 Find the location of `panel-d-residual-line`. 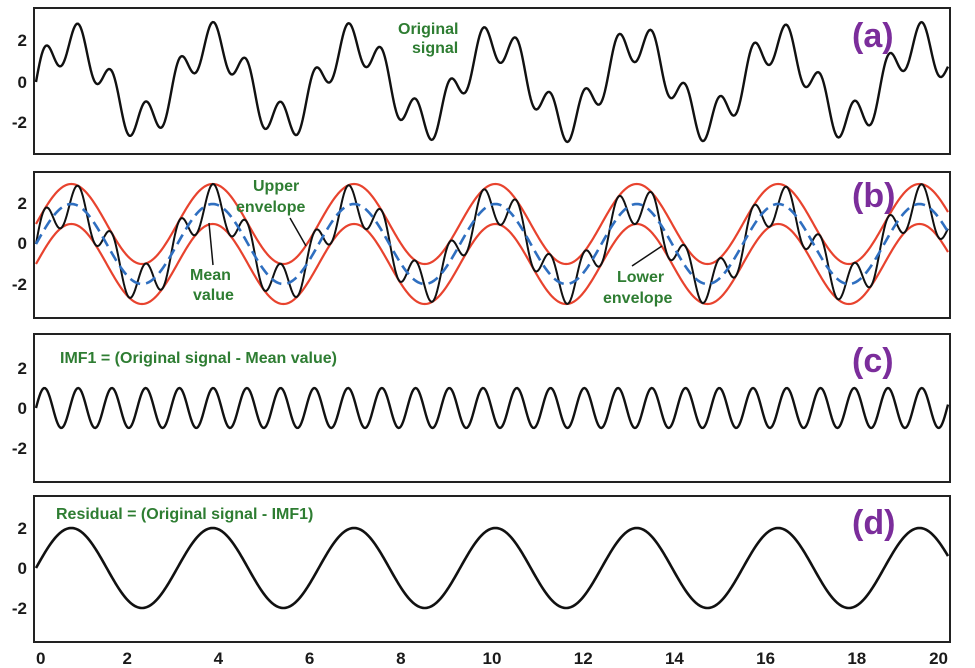

panel-d-residual-line is located at coordinates (492, 568).